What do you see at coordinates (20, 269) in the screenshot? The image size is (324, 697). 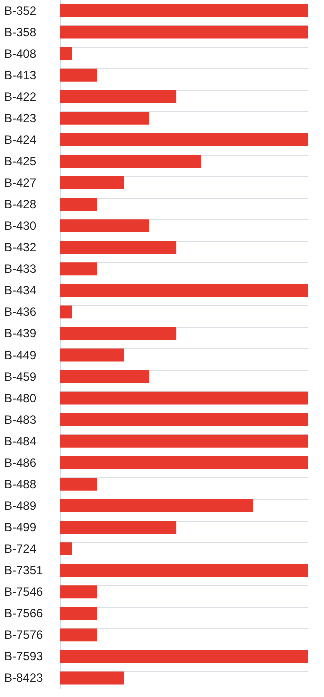 I see `y-tick-label: B-433` at bounding box center [20, 269].